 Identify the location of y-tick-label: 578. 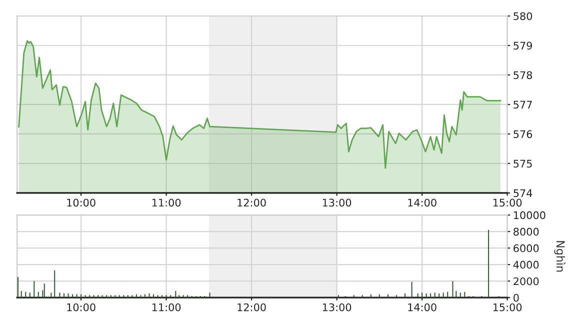
(523, 75).